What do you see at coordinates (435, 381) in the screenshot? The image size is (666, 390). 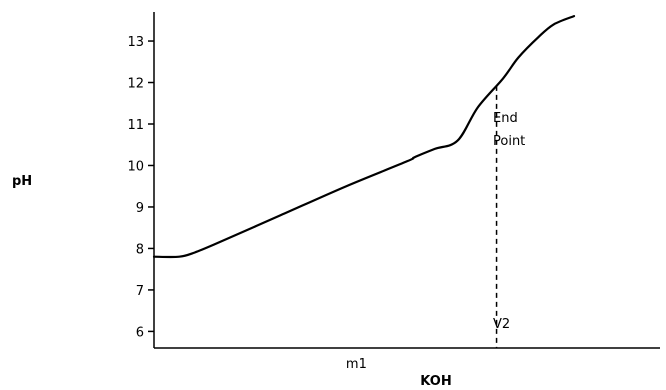 I see `x-axis-title: KOH` at bounding box center [435, 381].